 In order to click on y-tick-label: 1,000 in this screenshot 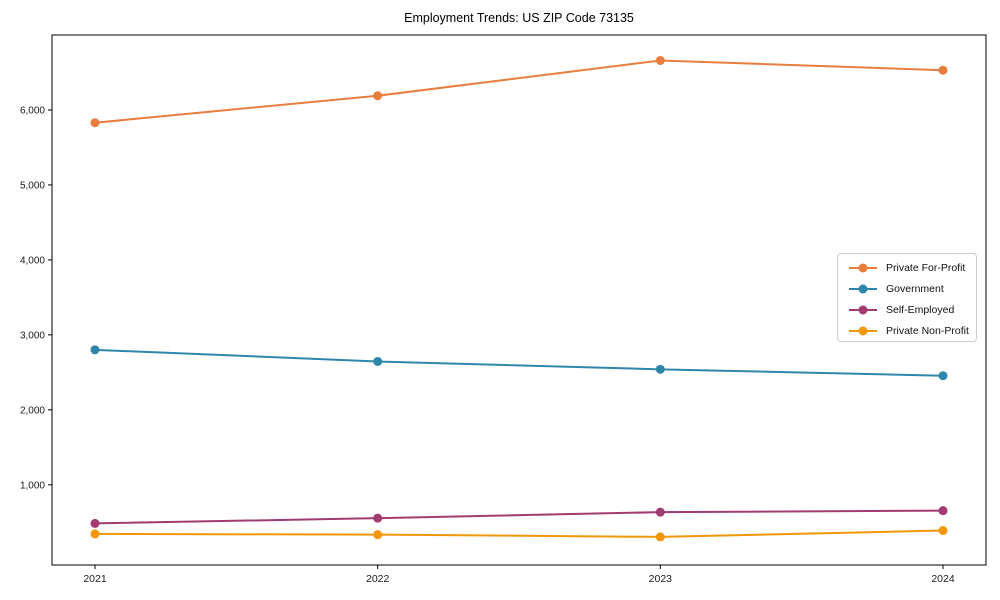, I will do `click(32, 485)`.